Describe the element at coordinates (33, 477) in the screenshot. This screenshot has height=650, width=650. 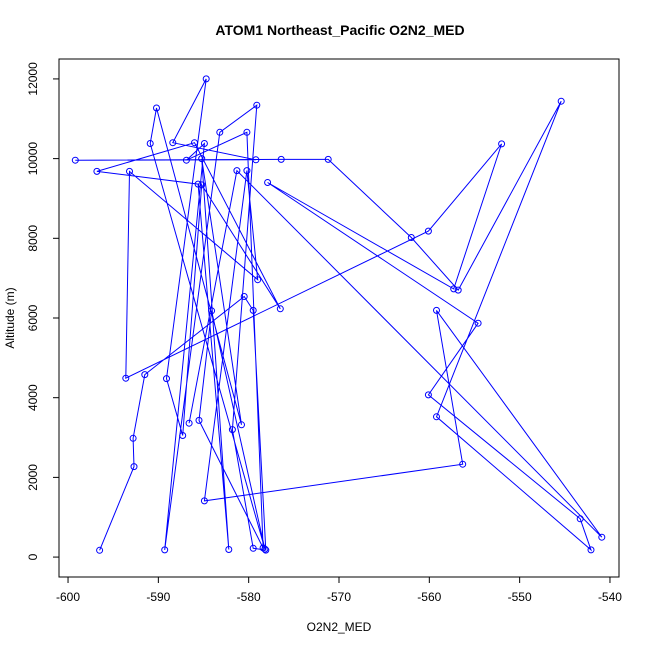
I see `y-tick-label: 2000` at that location.